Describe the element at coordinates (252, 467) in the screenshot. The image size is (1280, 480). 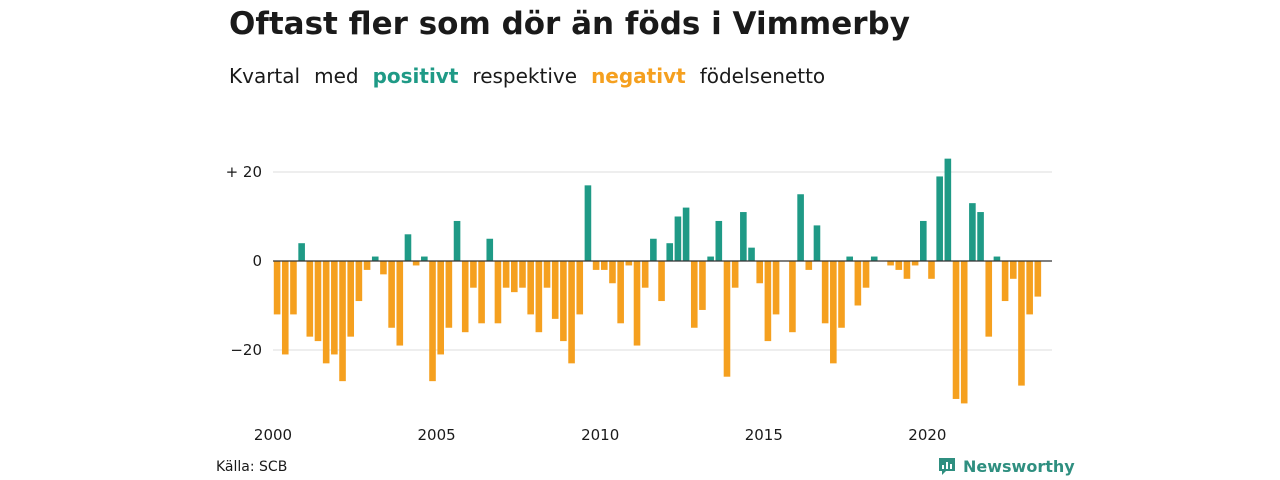
I see `source-note: Källa: SCB` at that location.